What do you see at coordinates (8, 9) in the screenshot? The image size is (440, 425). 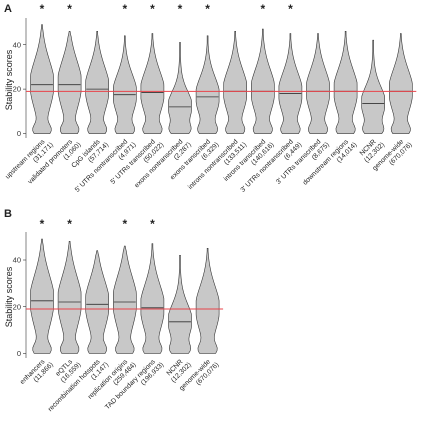 I see `panel-a-label: A` at bounding box center [8, 9].